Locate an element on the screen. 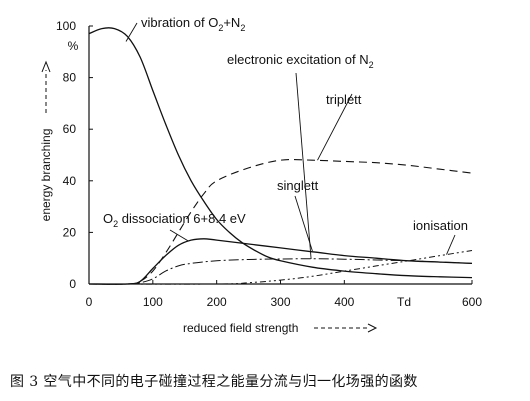  y-unit-label: % is located at coordinates (73, 46).